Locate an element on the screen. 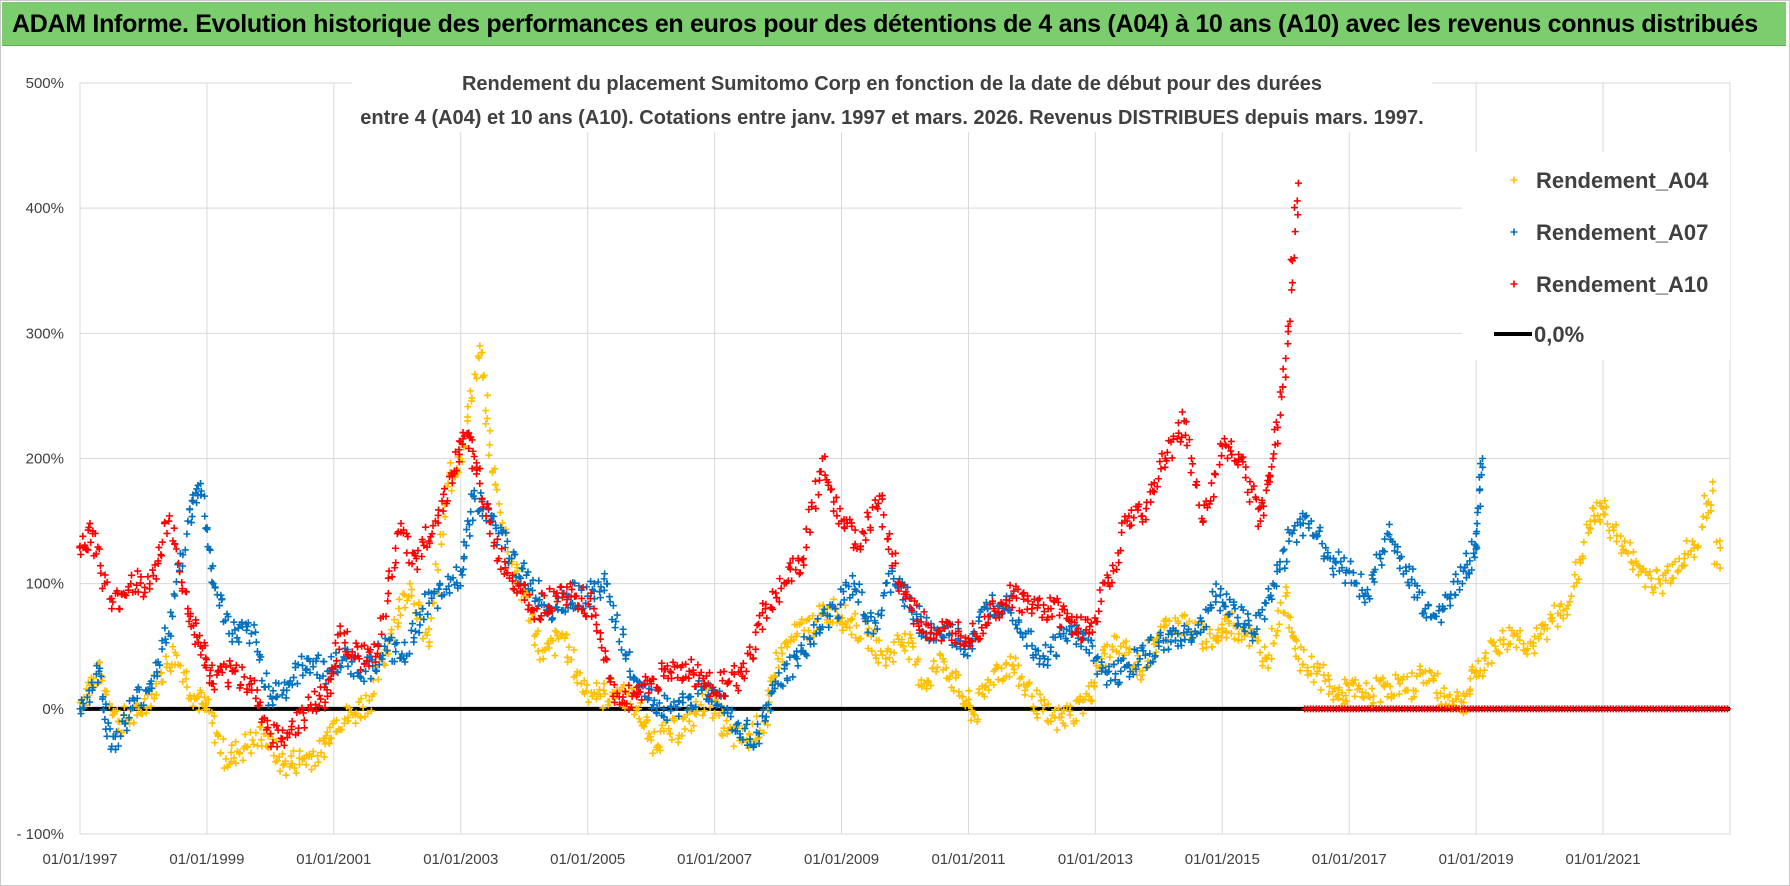  y-tick-label: 0% is located at coordinates (53, 709).